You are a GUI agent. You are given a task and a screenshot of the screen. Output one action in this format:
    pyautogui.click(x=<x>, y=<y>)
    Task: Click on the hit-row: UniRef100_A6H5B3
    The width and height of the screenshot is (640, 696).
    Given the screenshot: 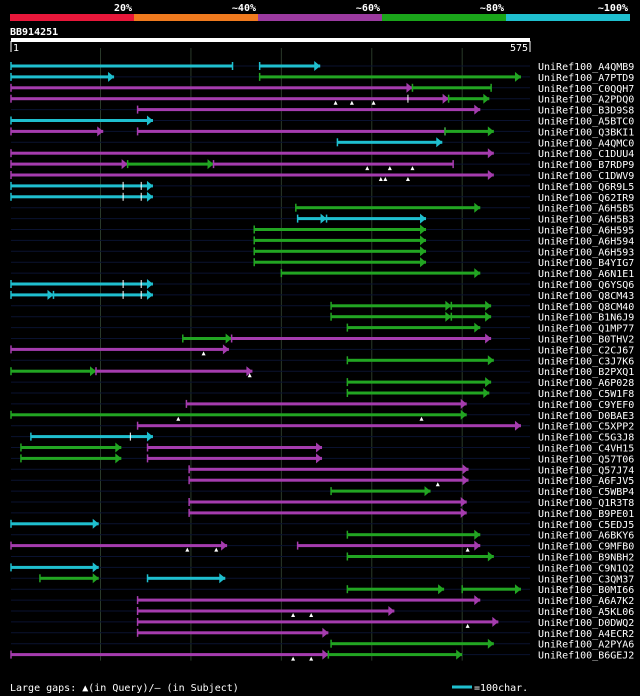 What is the action you would take?
    pyautogui.click(x=322, y=219)
    